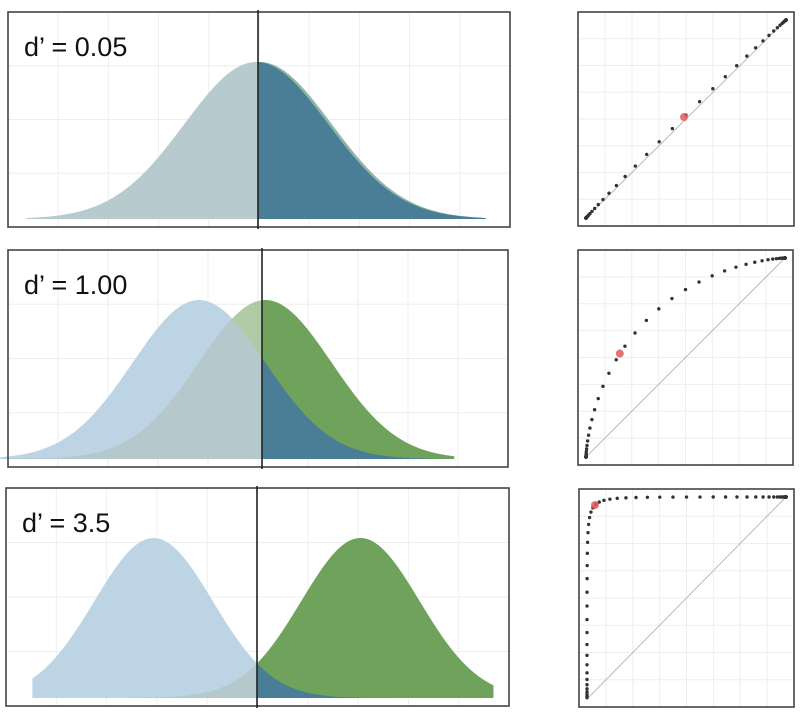  I want to click on panel-label: d’ = 0.05, so click(75, 47).